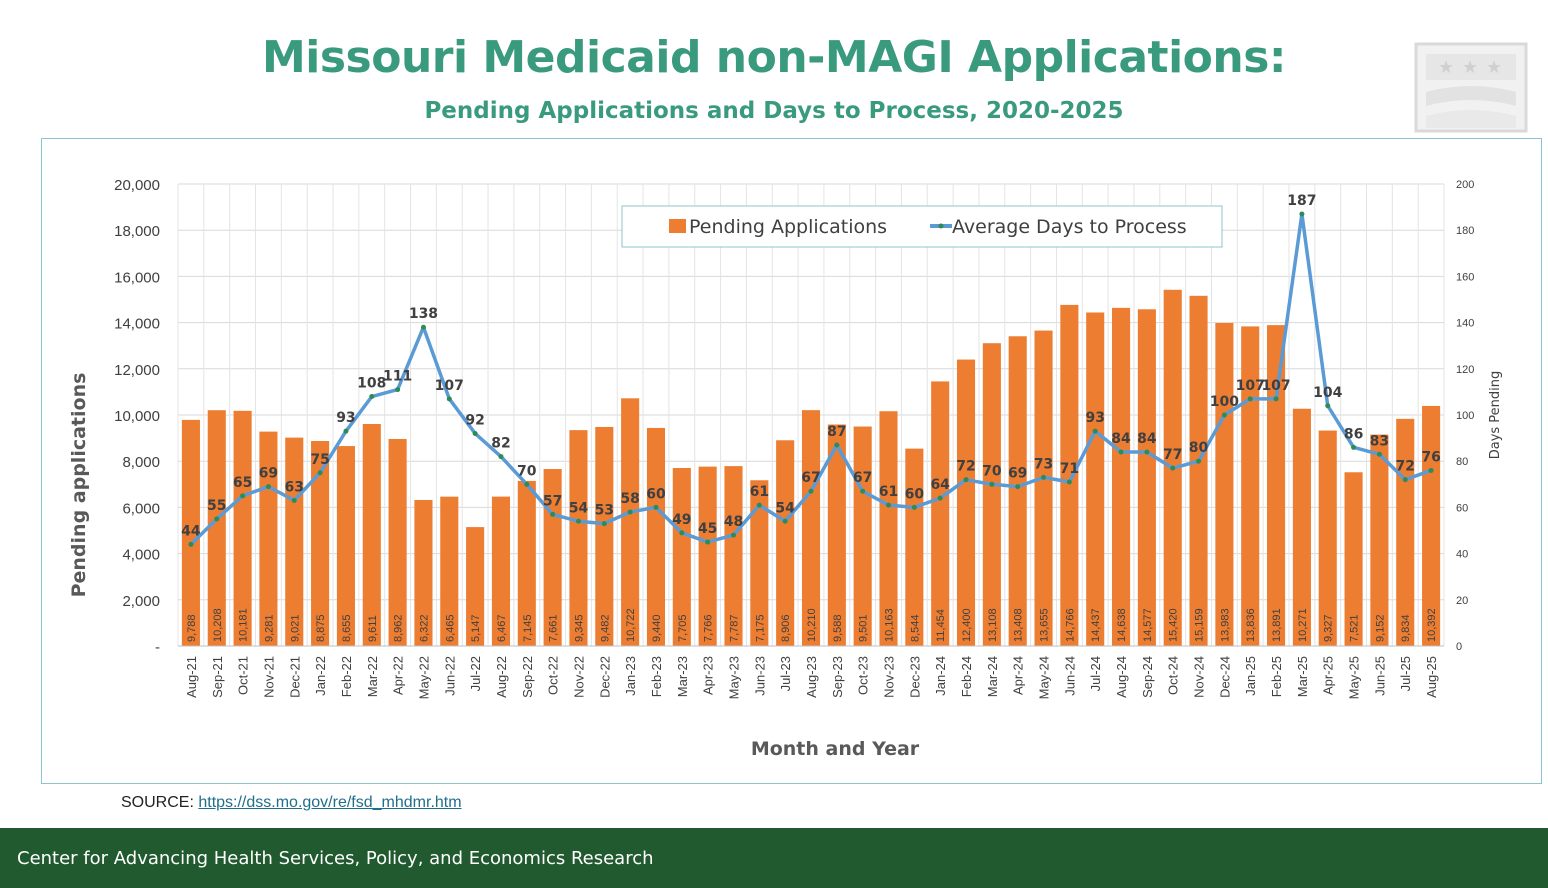 Image resolution: width=1548 pixels, height=888 pixels. What do you see at coordinates (1069, 227) in the screenshot?
I see `legend-label-days: Average Days to Process` at bounding box center [1069, 227].